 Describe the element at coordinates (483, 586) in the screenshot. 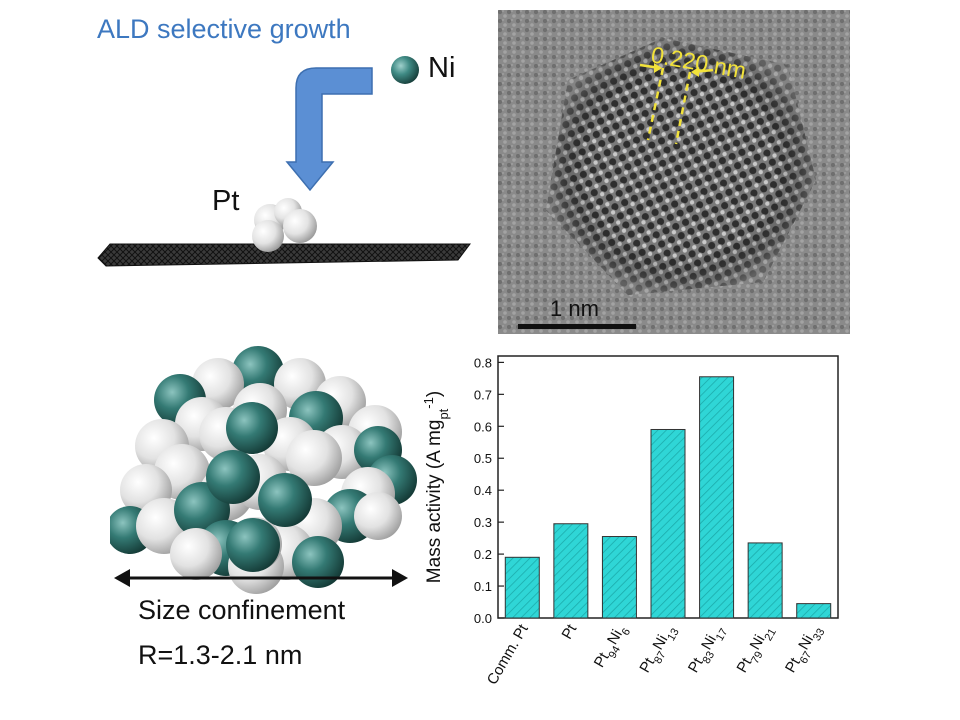

I see `y-tick-label: 0.1` at that location.